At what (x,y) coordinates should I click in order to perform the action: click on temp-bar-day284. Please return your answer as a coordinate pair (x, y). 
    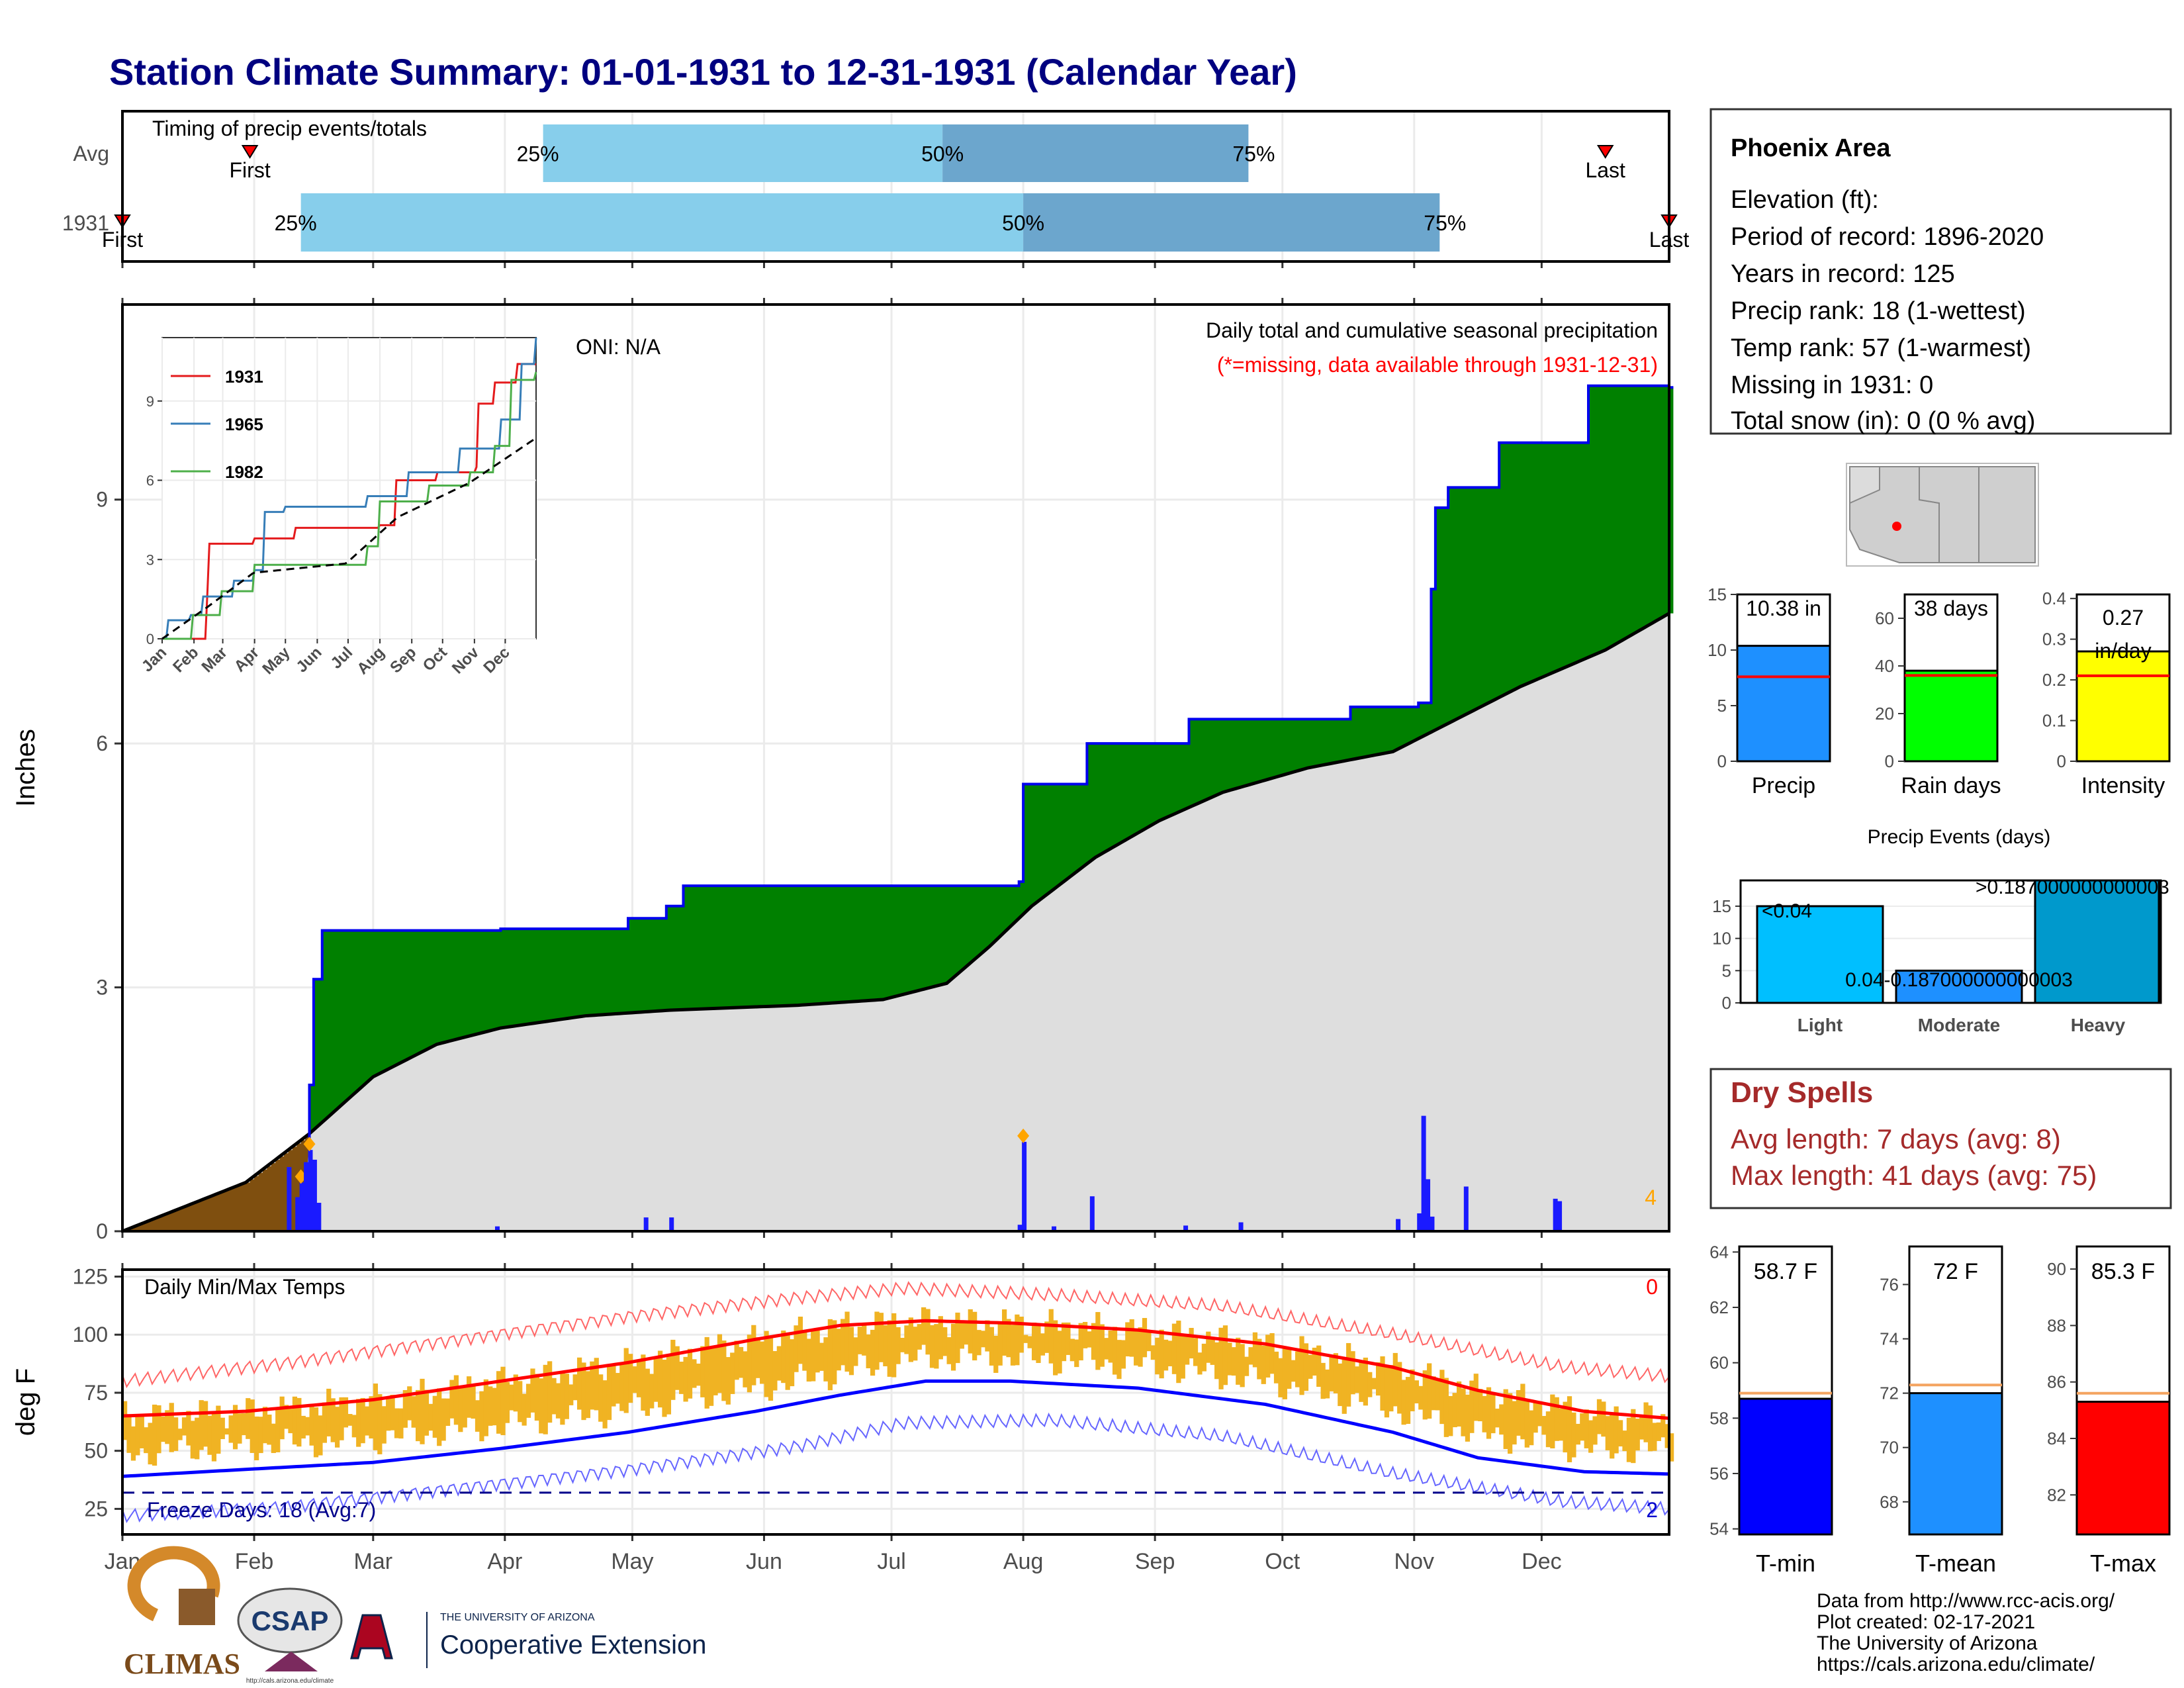
    Looking at the image, I should click on (1327, 1384).